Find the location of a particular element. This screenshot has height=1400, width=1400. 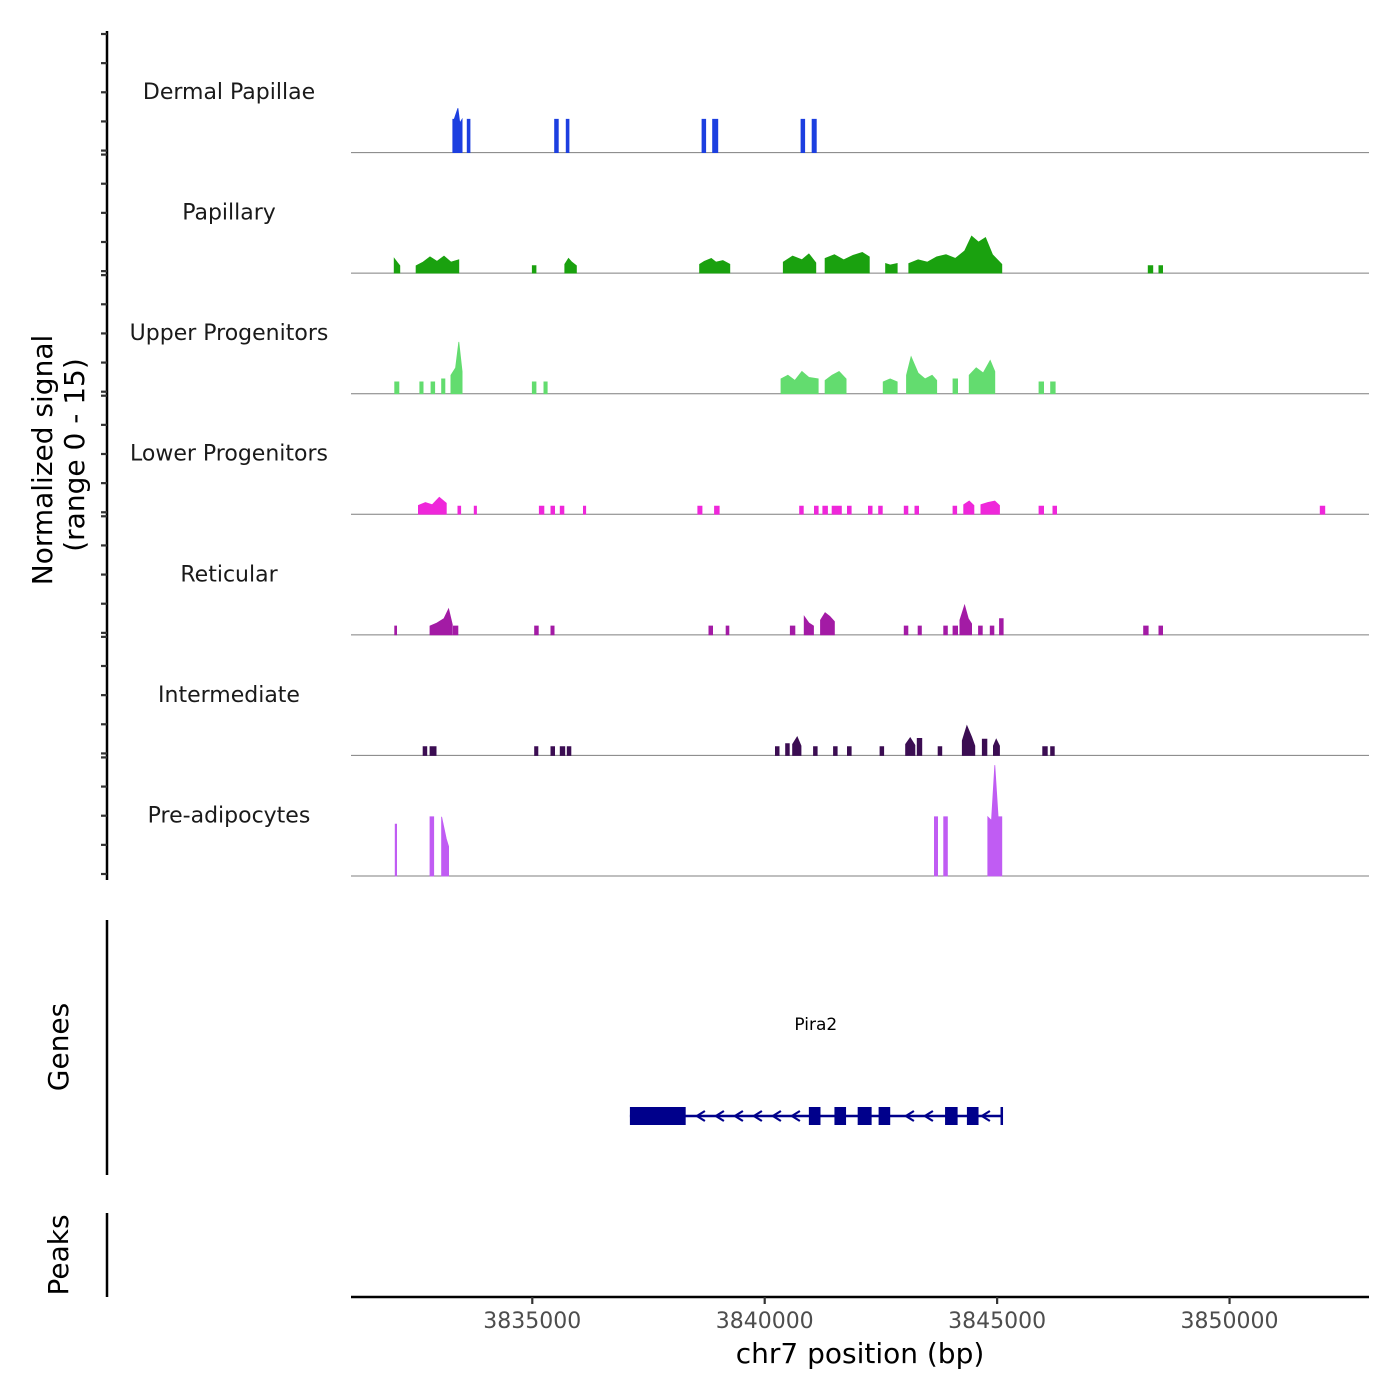

x-tick-label: 3835000 is located at coordinates (532, 1321).